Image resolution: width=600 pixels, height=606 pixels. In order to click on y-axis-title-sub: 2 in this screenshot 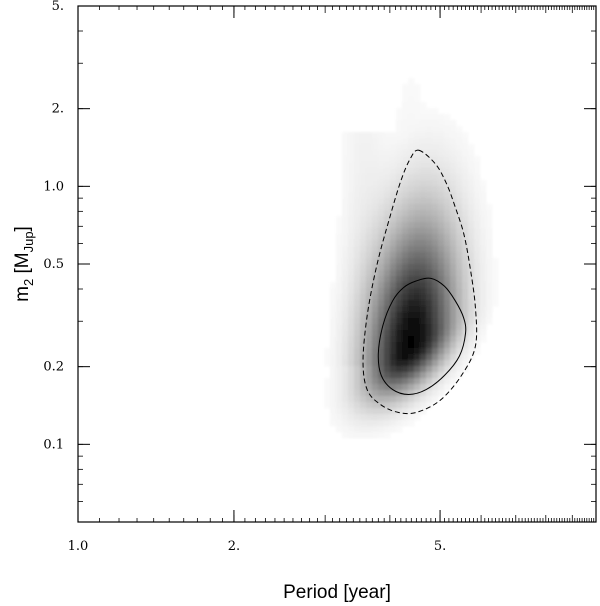, I will do `click(28, 282)`.